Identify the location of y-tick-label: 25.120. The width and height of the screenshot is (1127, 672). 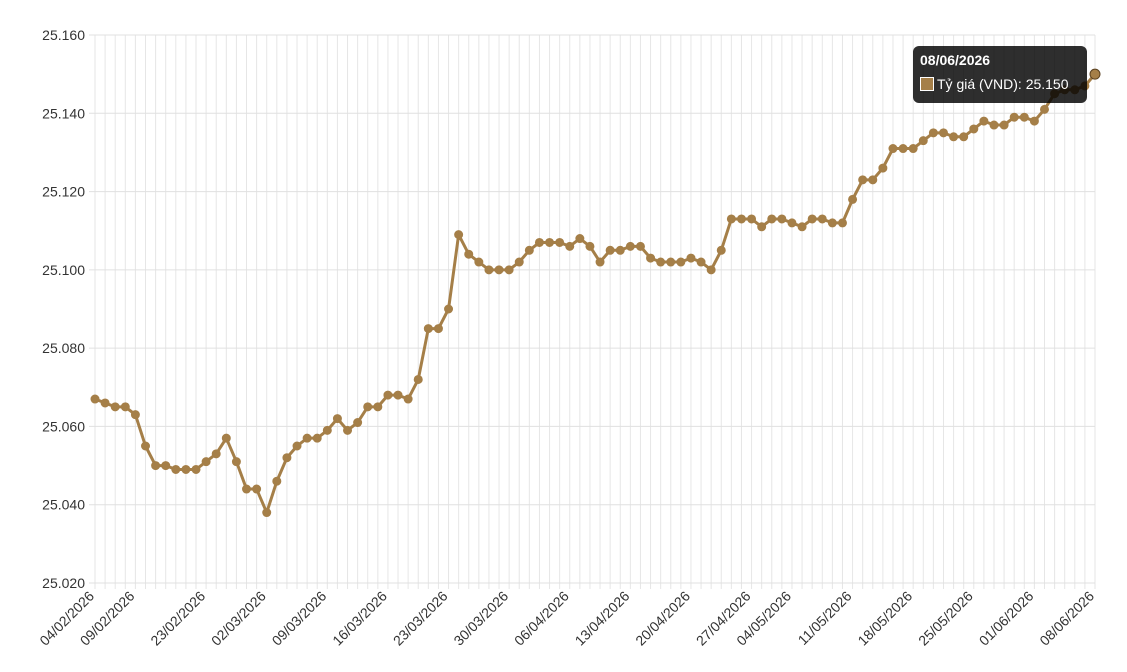
(63, 192).